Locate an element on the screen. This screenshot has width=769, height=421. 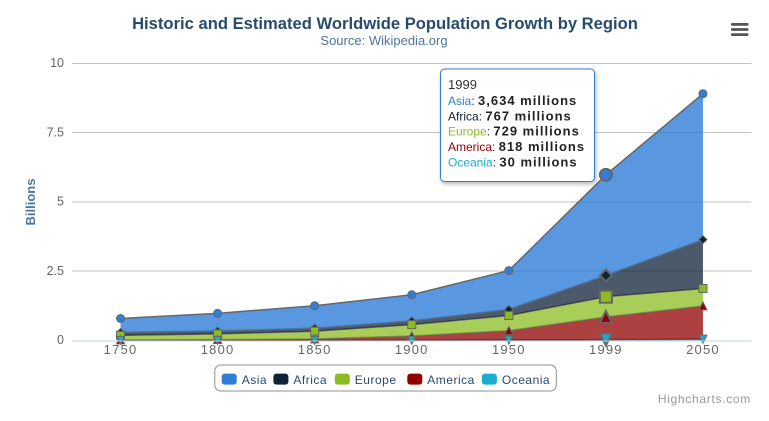
svg-text: Oceania: 30 millions is located at coordinates (513, 161).